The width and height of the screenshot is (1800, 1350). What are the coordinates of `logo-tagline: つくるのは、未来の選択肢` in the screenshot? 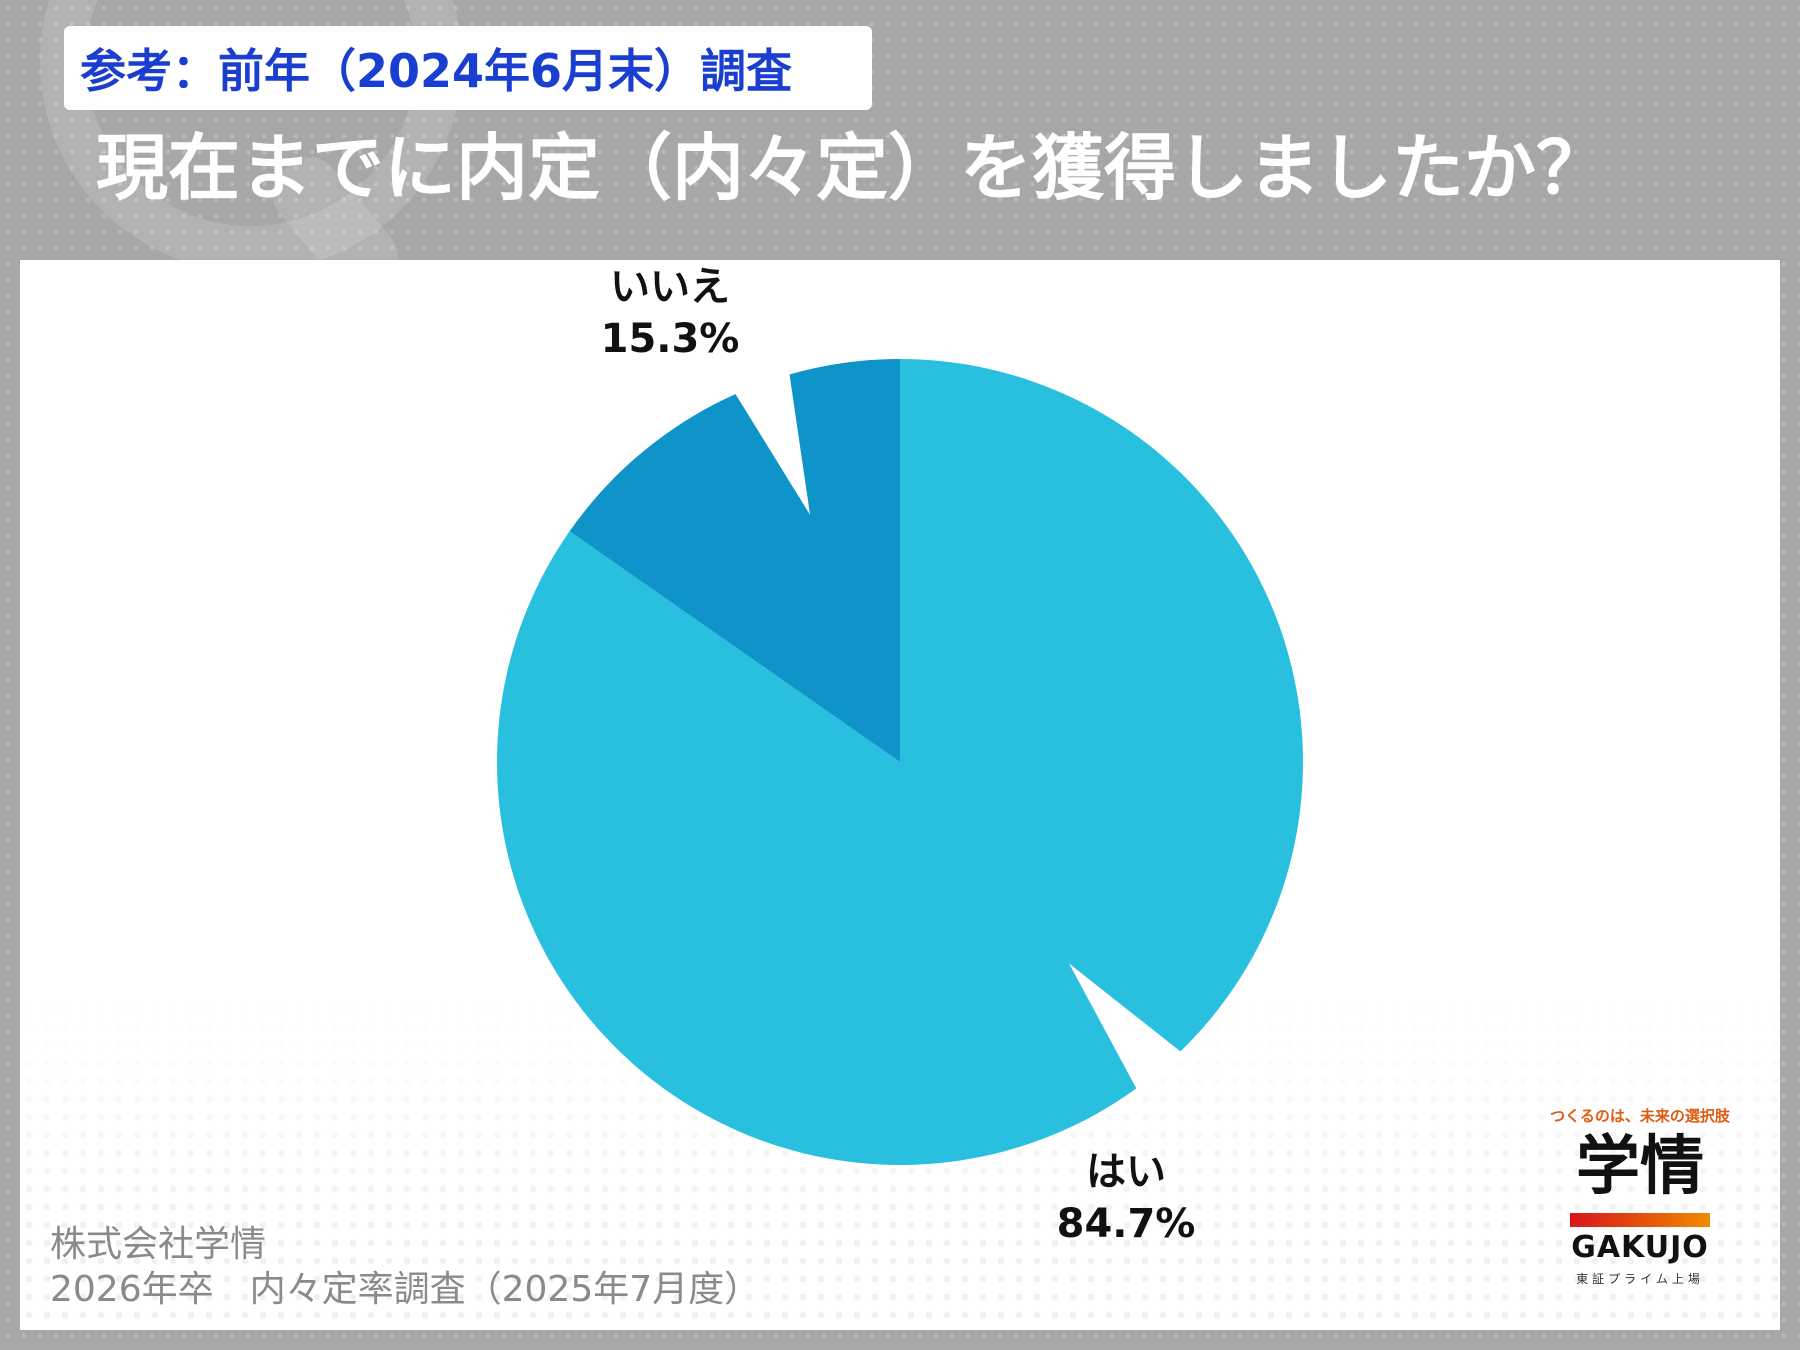 It's located at (1640, 1116).